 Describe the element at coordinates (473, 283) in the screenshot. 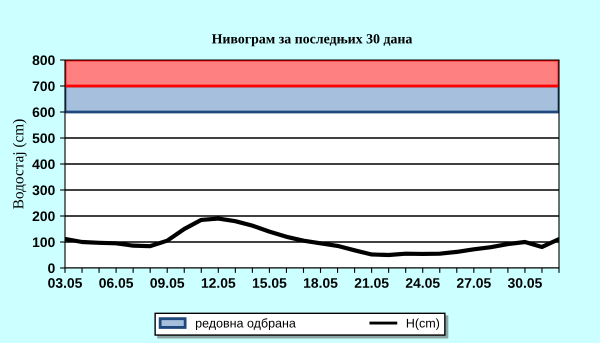

I see `x-tick-label: 27.05` at that location.